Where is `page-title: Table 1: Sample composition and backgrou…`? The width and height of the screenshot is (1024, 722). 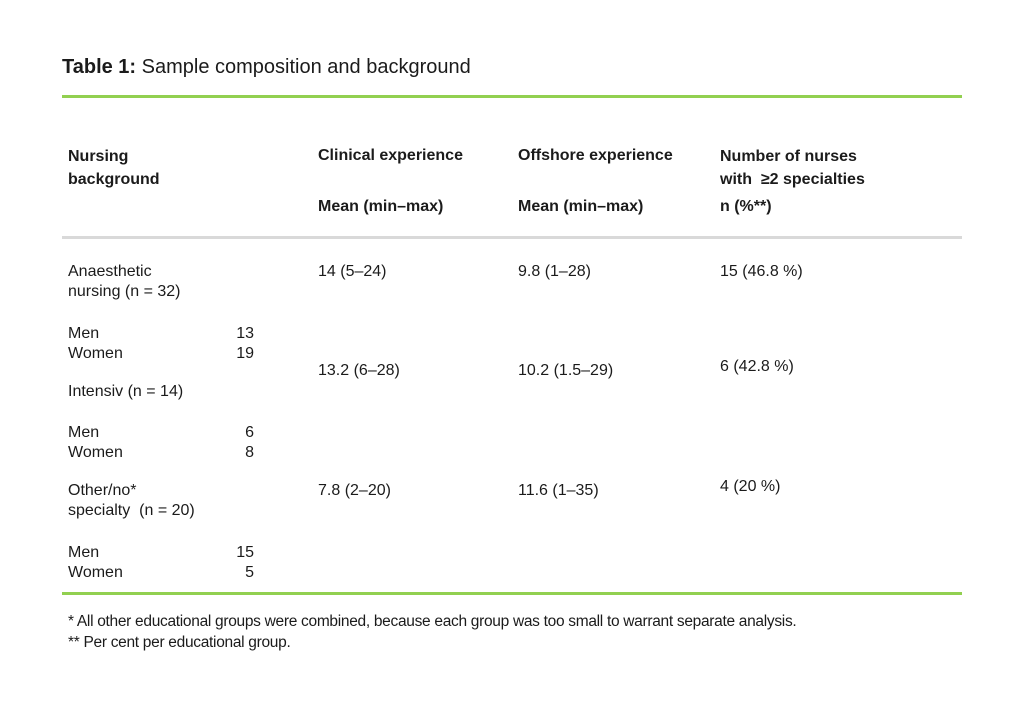
page-title: Table 1: Sample composition and backgrou… is located at coordinates (266, 67).